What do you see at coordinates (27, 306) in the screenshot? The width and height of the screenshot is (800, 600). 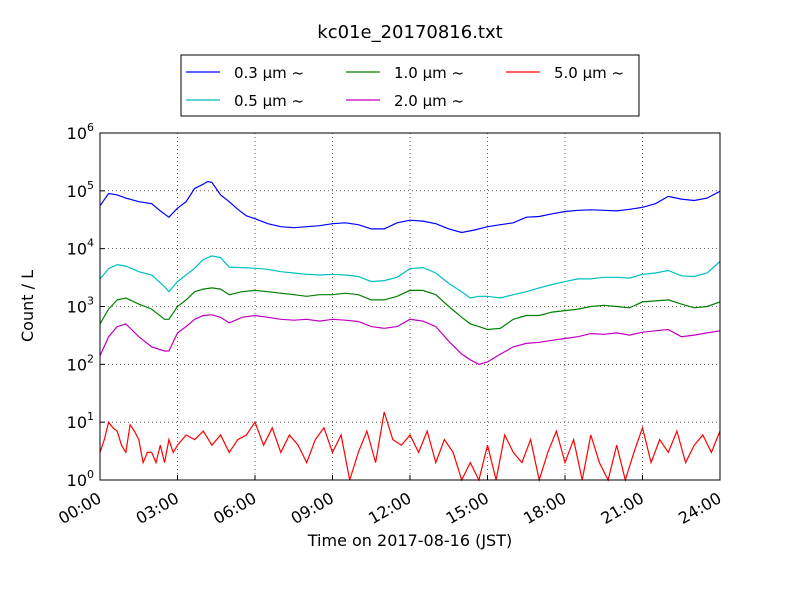 I see `y-axis-label: Count / L` at bounding box center [27, 306].